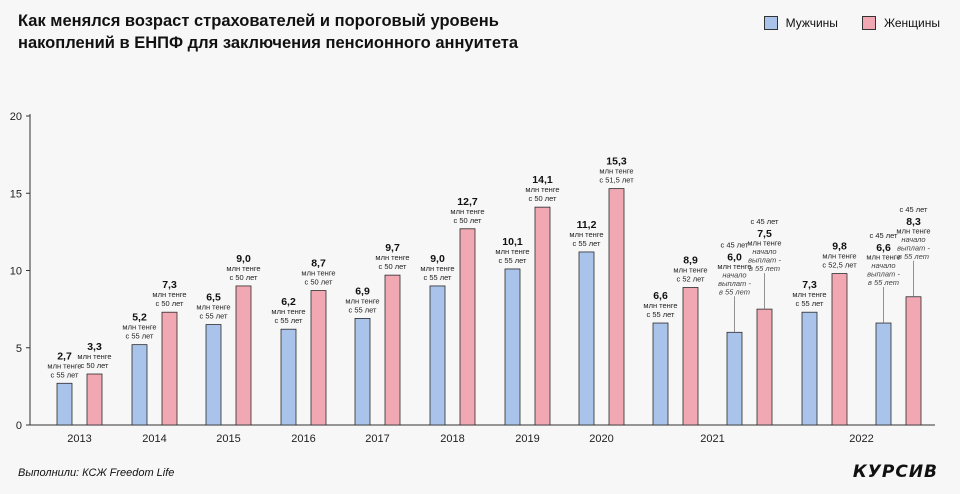  I want to click on data-label: 12,7, so click(467, 202).